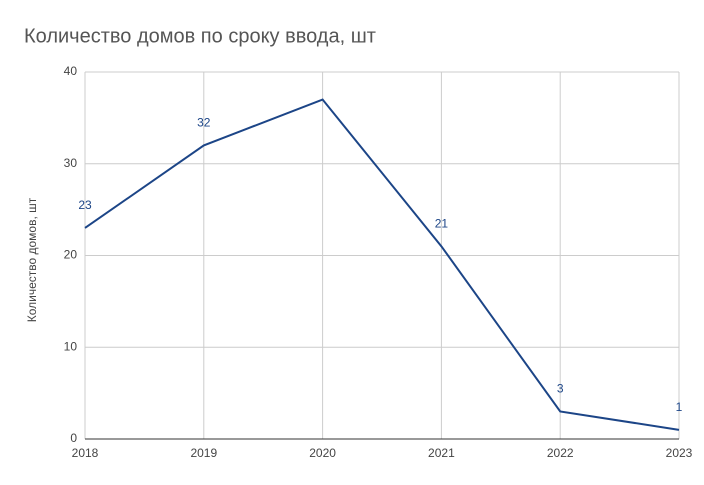 This screenshot has width=704, height=485. I want to click on x-tick-label: 2021, so click(441, 453).